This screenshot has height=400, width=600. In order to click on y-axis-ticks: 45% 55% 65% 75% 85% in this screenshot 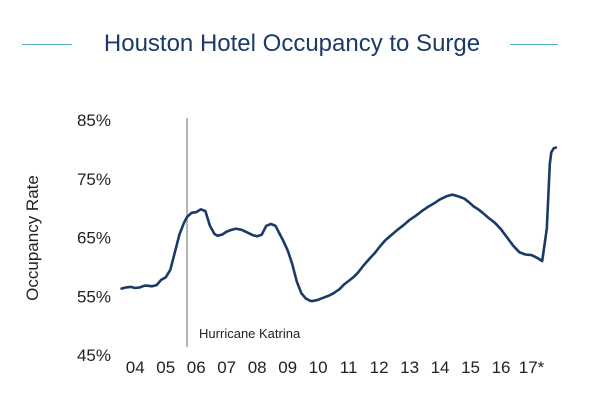, I will do `click(94, 238)`.